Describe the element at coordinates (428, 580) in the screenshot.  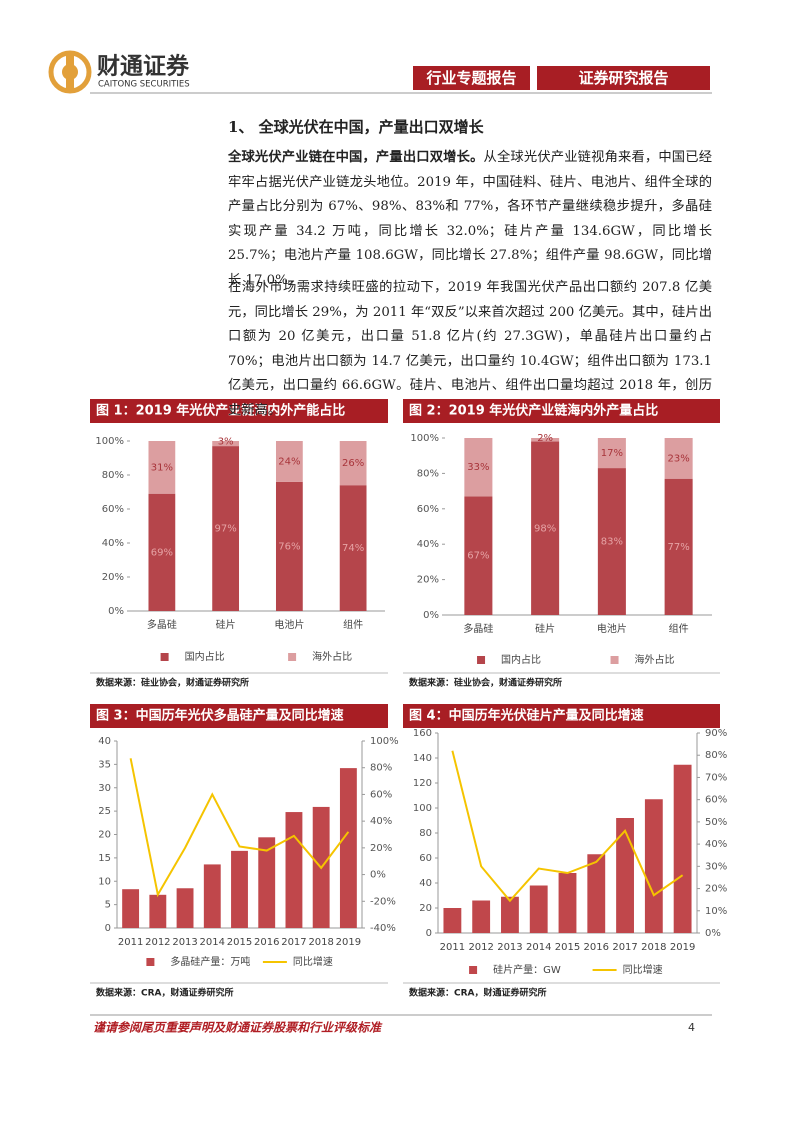
I see `y-tick-label: 20%` at that location.